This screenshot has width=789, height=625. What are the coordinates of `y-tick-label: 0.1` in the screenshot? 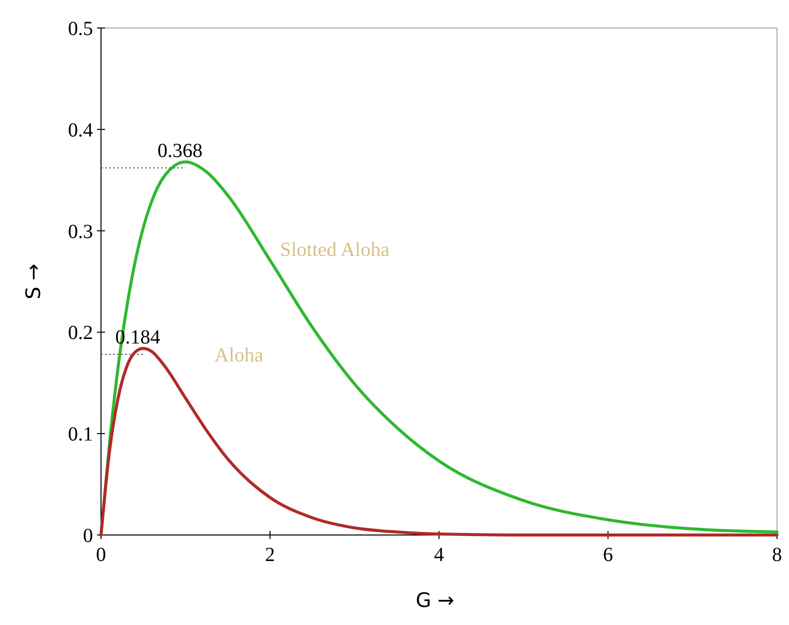 It's located at (80, 435).